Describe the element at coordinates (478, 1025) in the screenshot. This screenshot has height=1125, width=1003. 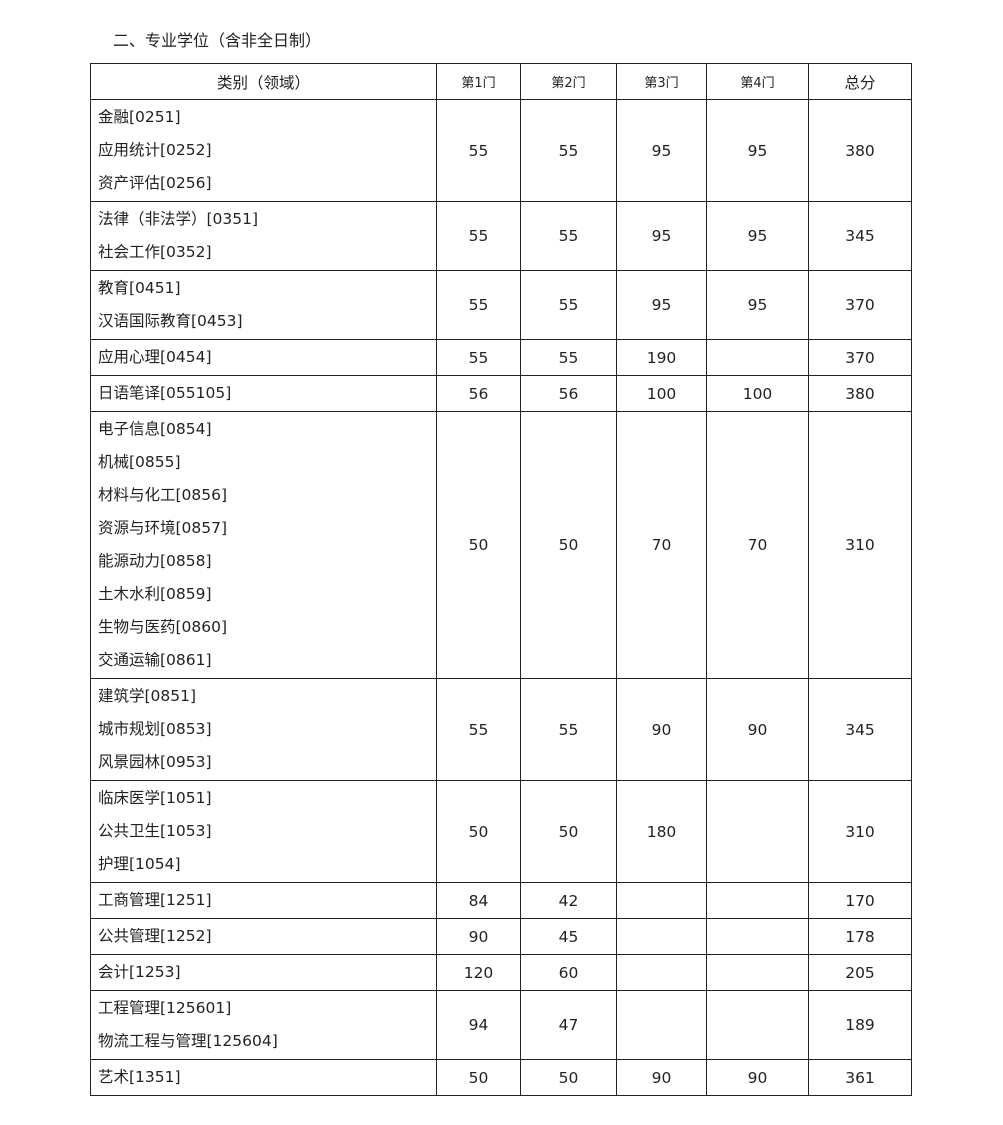
I see `subject-1-score: 94` at that location.